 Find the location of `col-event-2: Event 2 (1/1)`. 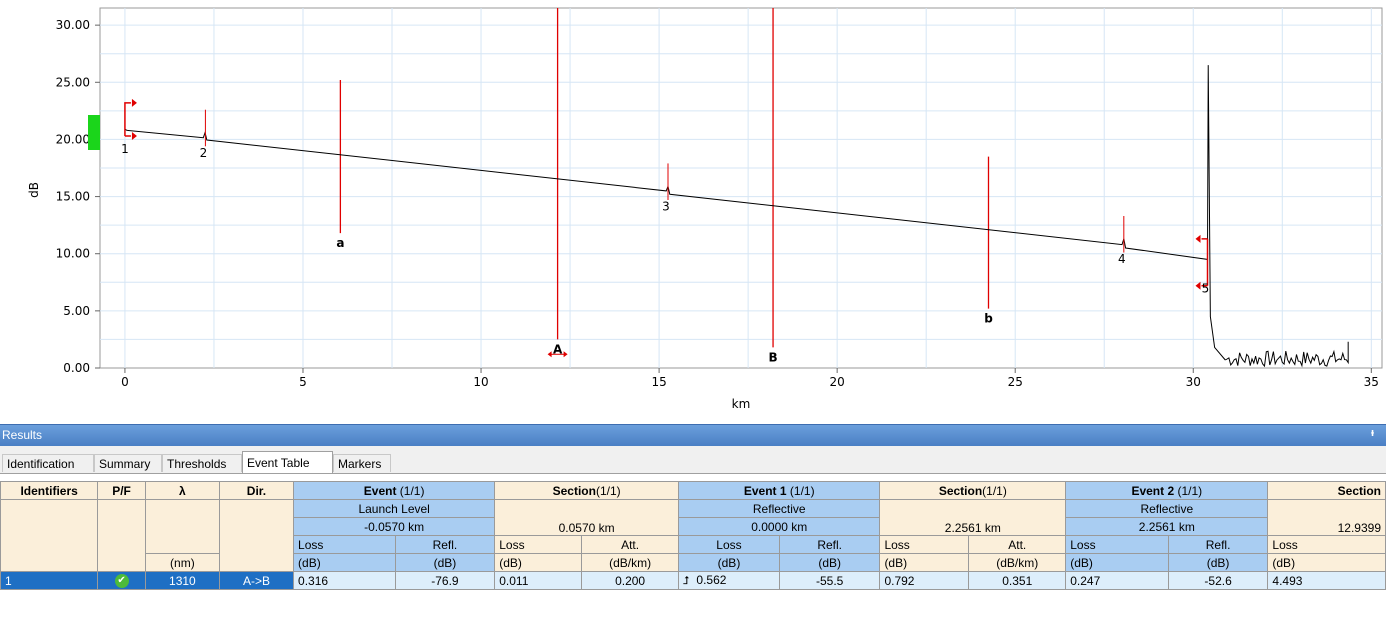

col-event-2: Event 2 (1/1) is located at coordinates (1167, 490).